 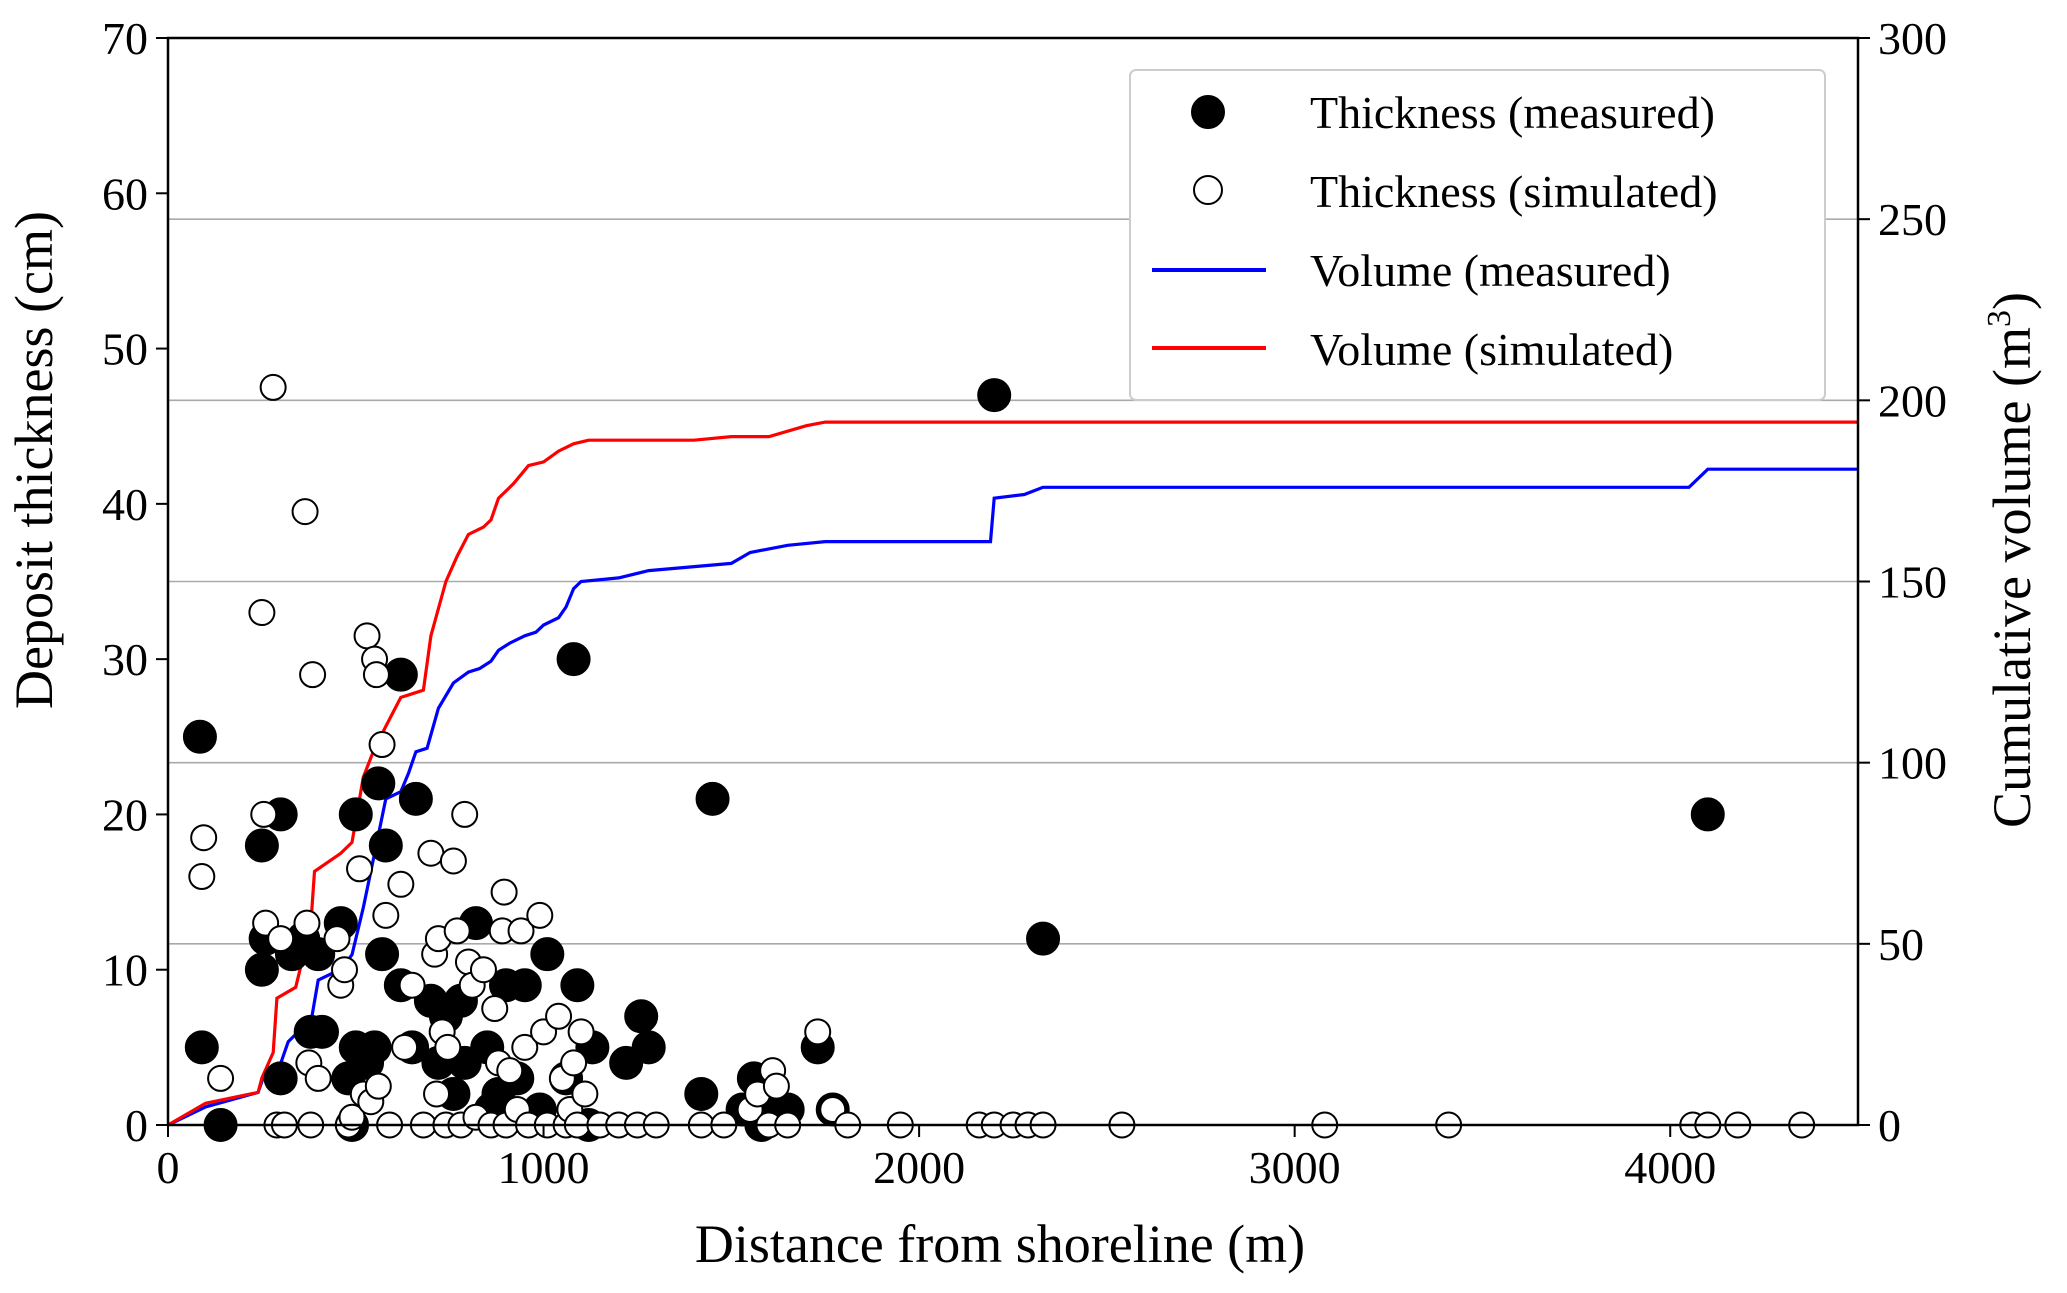 What do you see at coordinates (1912, 400) in the screenshot?
I see `y-right-tick-label: 200` at bounding box center [1912, 400].